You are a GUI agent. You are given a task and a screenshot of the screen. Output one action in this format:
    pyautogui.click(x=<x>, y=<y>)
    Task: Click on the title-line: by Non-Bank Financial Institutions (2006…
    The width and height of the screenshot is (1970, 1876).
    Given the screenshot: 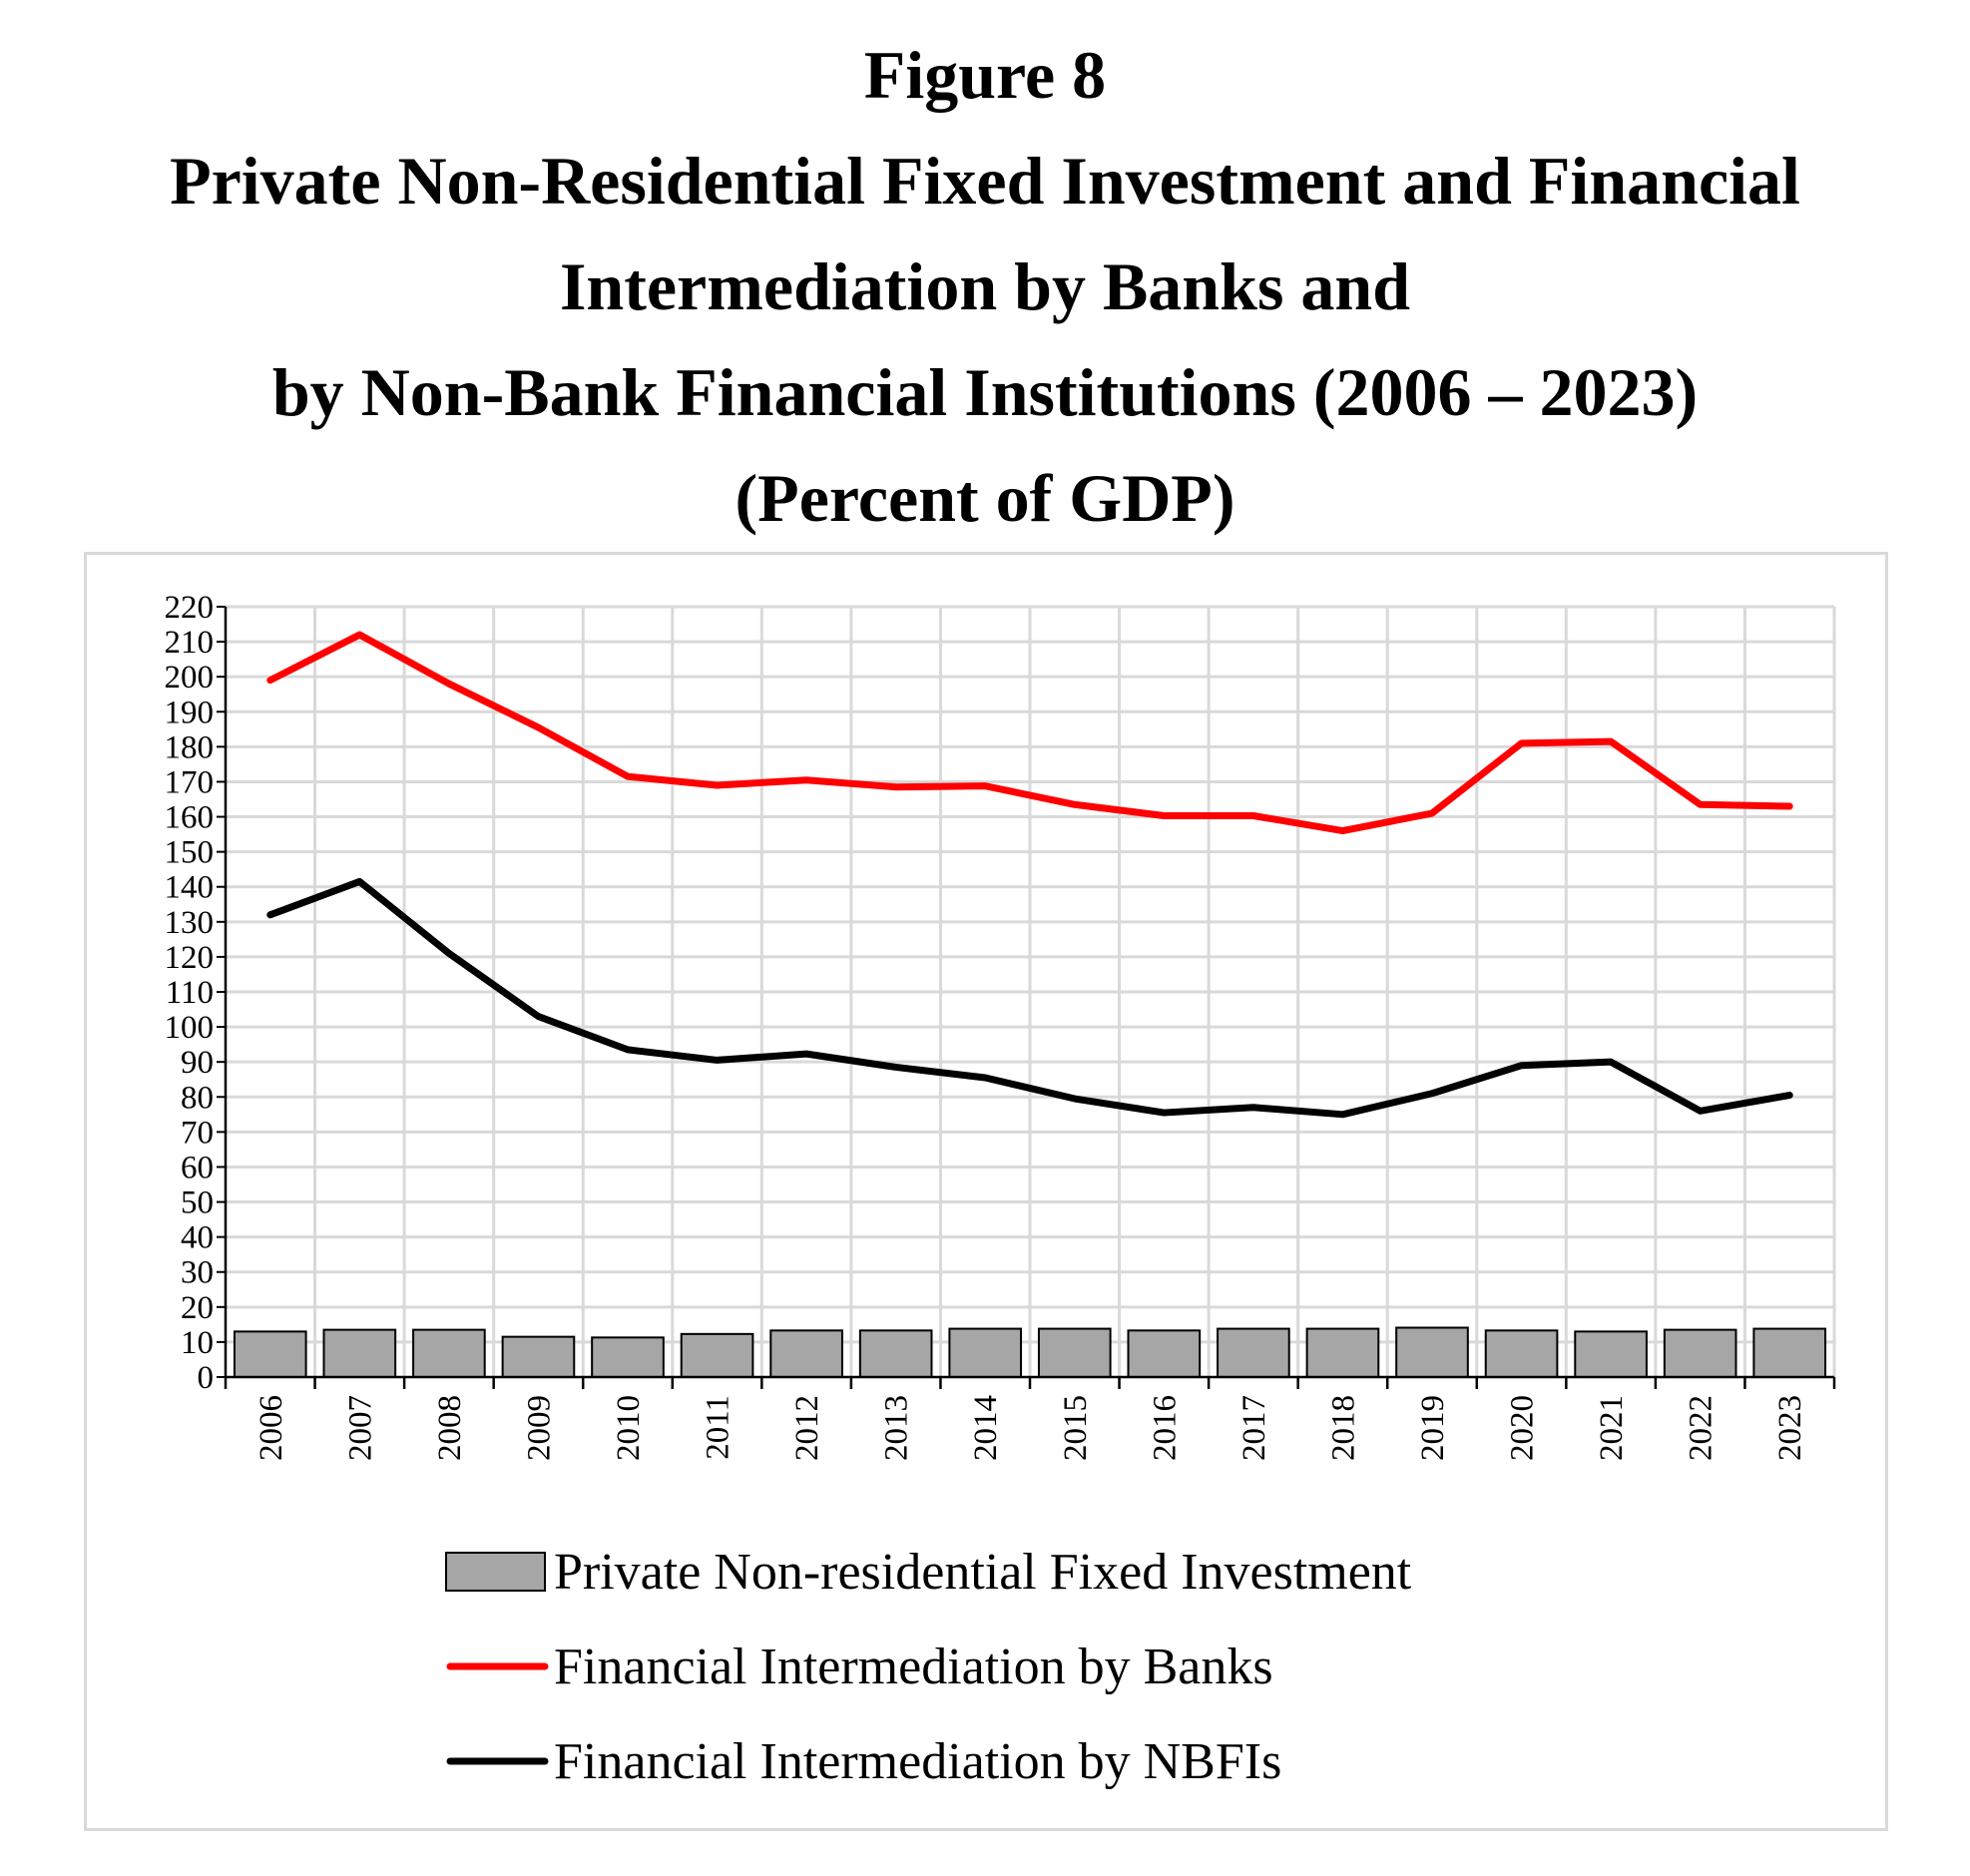 What is the action you would take?
    pyautogui.click(x=985, y=392)
    